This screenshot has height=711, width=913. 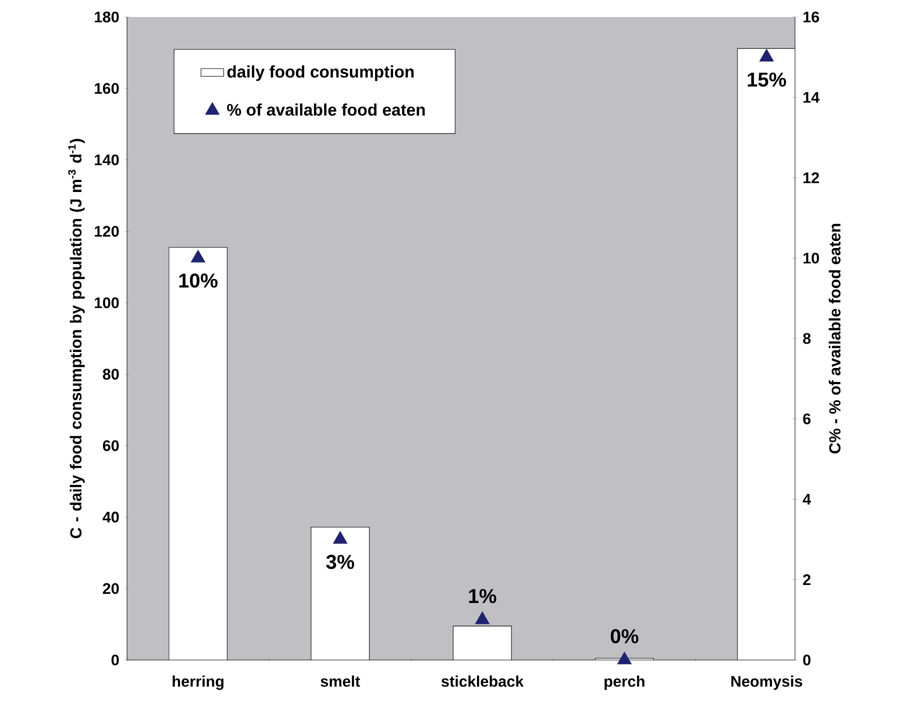 I want to click on x-tick-label: smelt, so click(x=340, y=681).